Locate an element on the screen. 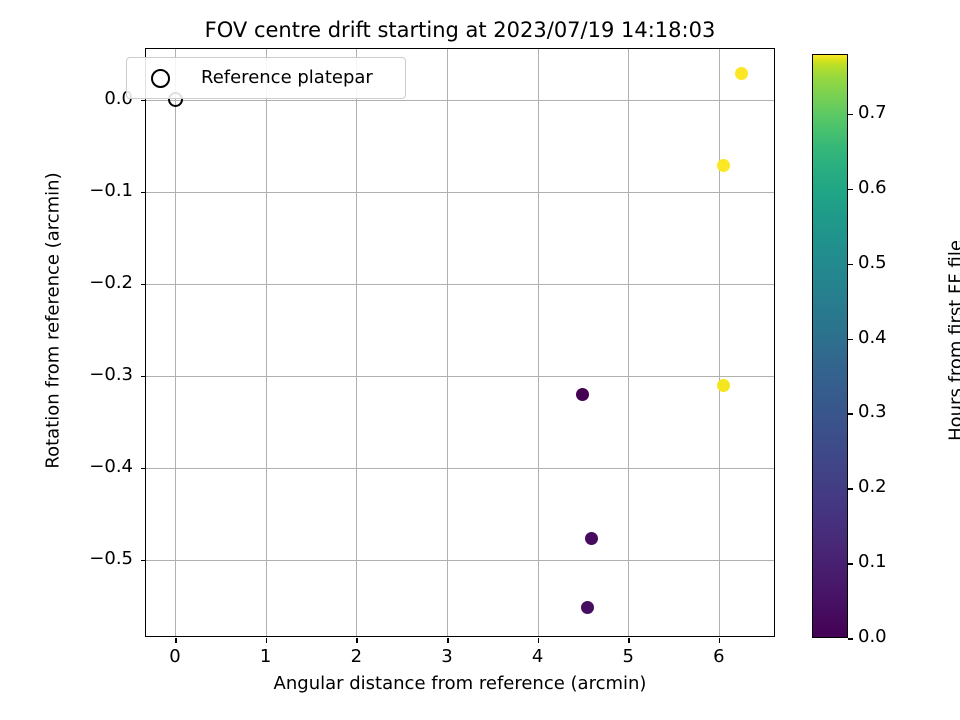 The width and height of the screenshot is (960, 720). y-axis-tick-label: −0.2 is located at coordinates (111, 282).